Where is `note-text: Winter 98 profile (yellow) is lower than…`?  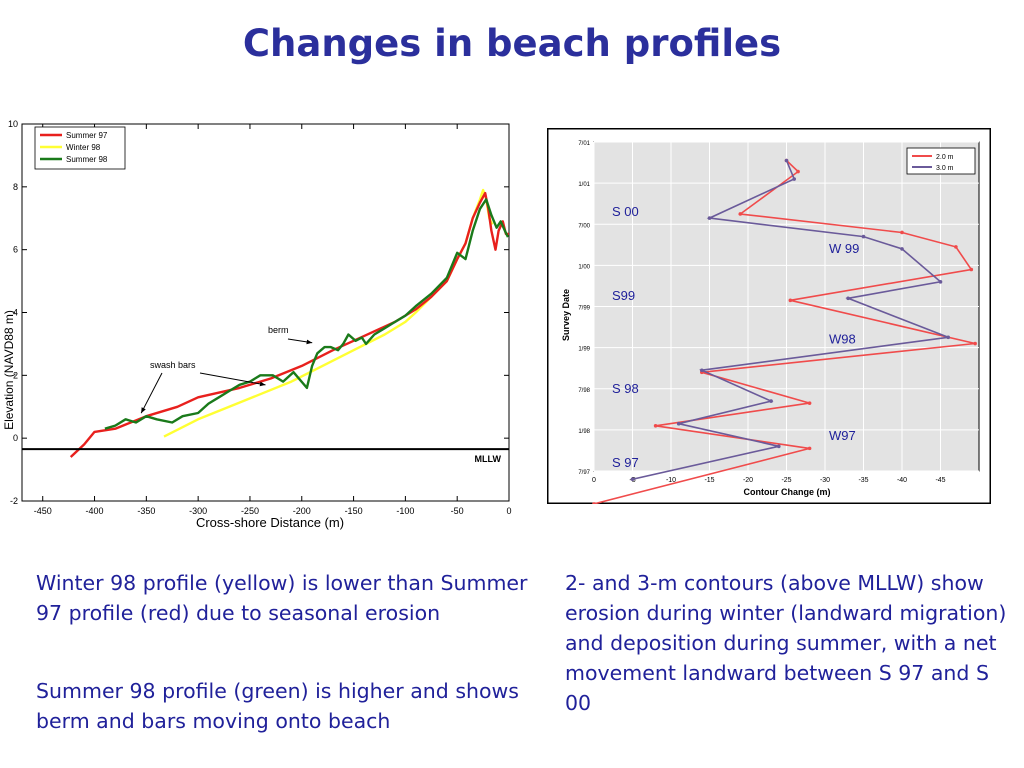
note-text: Winter 98 profile (yellow) is lower than… is located at coordinates (282, 598).